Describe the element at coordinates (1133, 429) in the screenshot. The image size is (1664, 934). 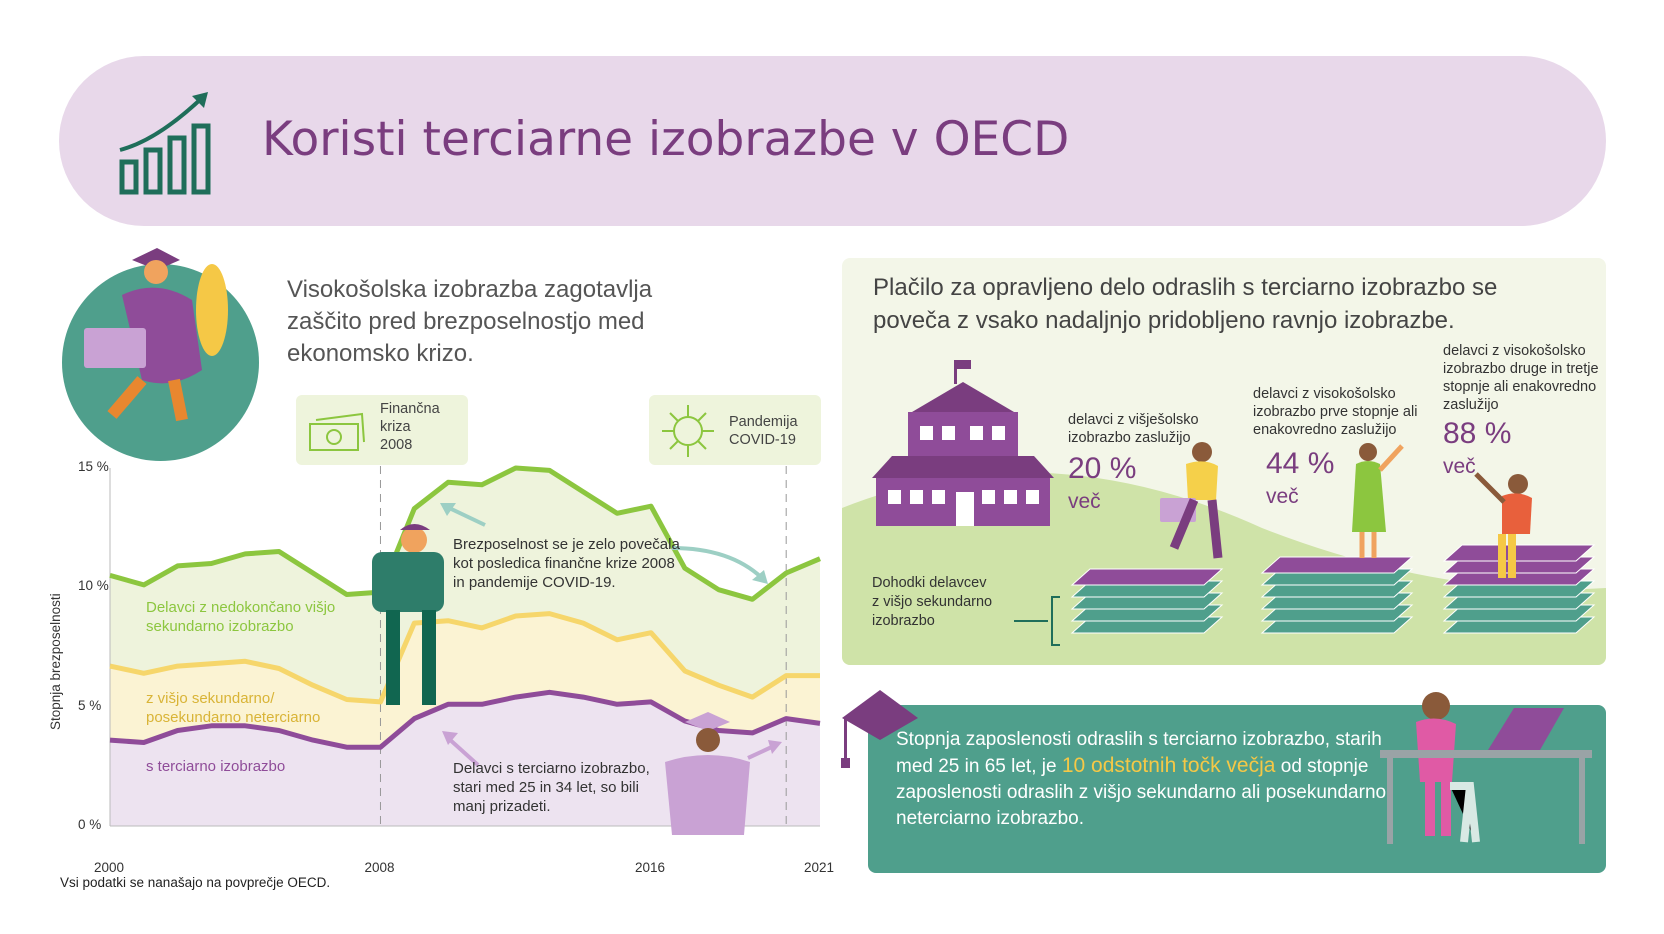
I see `pay-label-higher-vocational: delavci z višješolsko izobrazbo zaslužijo` at that location.